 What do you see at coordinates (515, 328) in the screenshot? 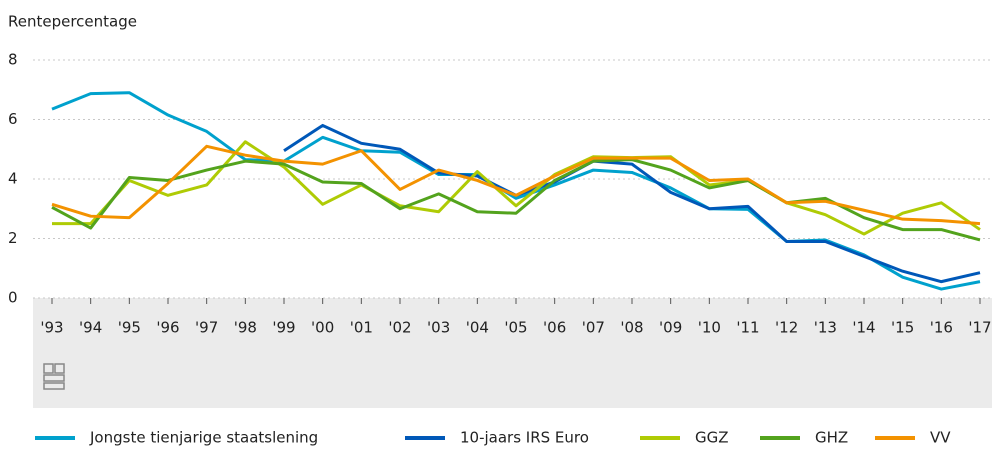
I see `x-tick-label: '05` at bounding box center [515, 328].